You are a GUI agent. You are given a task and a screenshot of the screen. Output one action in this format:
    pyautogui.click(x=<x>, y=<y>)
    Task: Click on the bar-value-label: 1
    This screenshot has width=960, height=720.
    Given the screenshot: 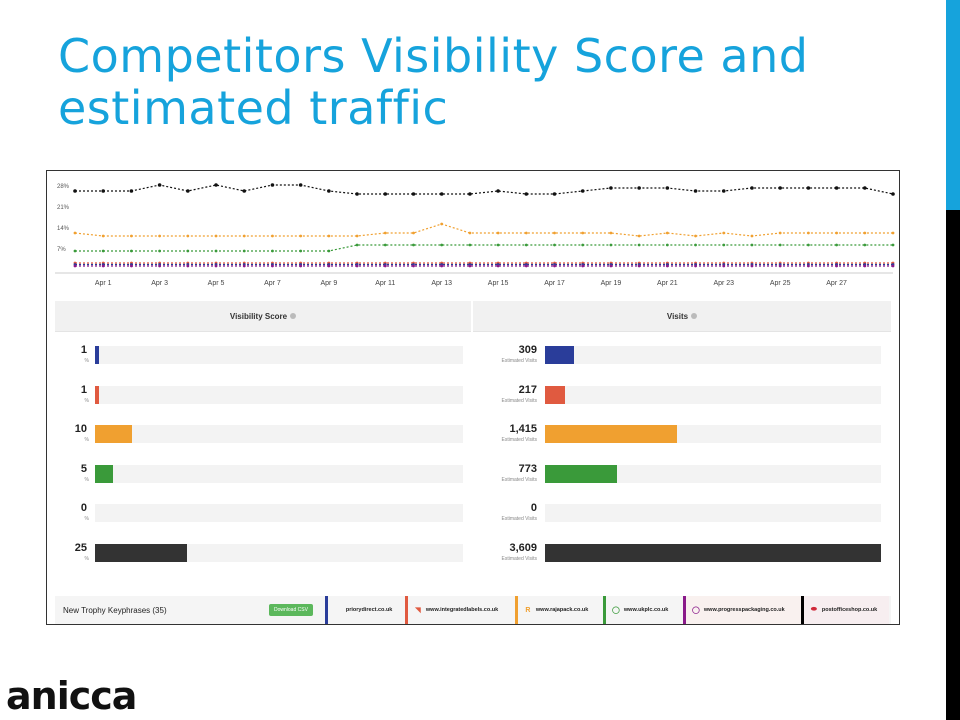 What is the action you would take?
    pyautogui.click(x=83, y=350)
    